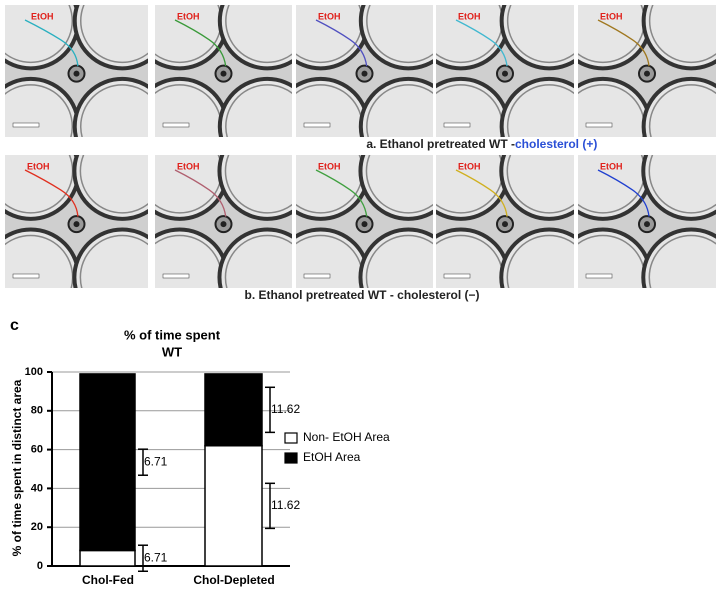  Describe the element at coordinates (346, 437) in the screenshot. I see `legend-label: Non- EtOH Area` at that location.